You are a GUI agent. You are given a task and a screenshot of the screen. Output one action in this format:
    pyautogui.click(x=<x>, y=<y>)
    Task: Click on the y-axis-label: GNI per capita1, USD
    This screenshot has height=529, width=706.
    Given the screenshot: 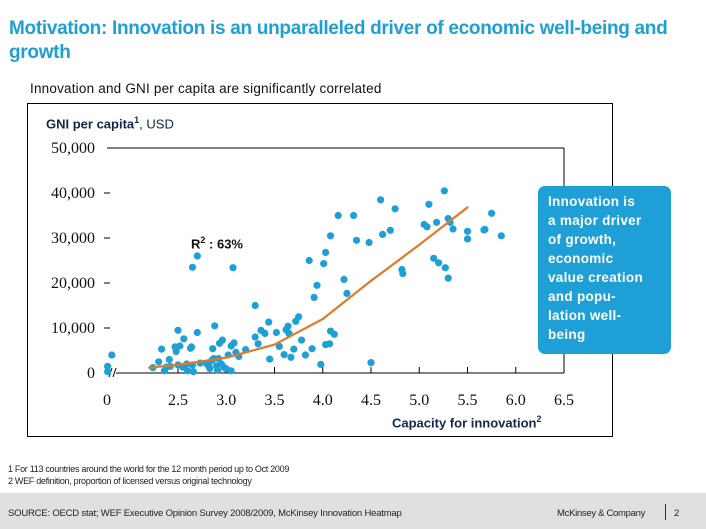 What is the action you would take?
    pyautogui.click(x=110, y=123)
    